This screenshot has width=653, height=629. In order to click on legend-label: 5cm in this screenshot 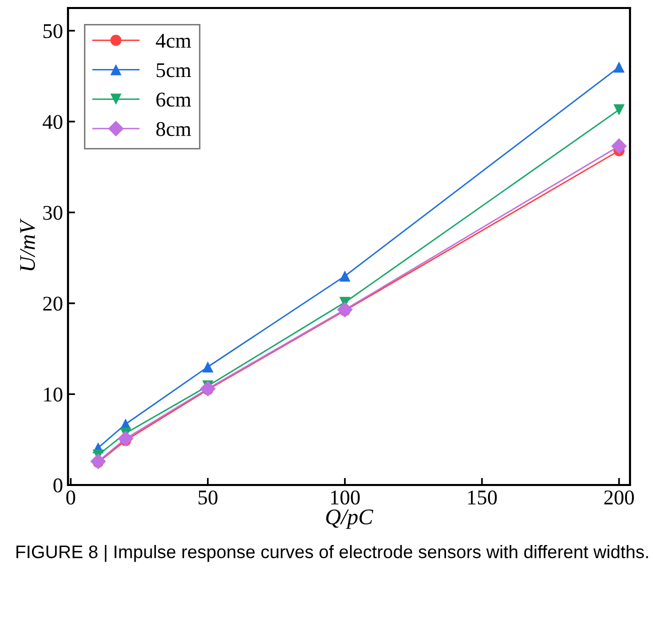, I will do `click(174, 70)`.